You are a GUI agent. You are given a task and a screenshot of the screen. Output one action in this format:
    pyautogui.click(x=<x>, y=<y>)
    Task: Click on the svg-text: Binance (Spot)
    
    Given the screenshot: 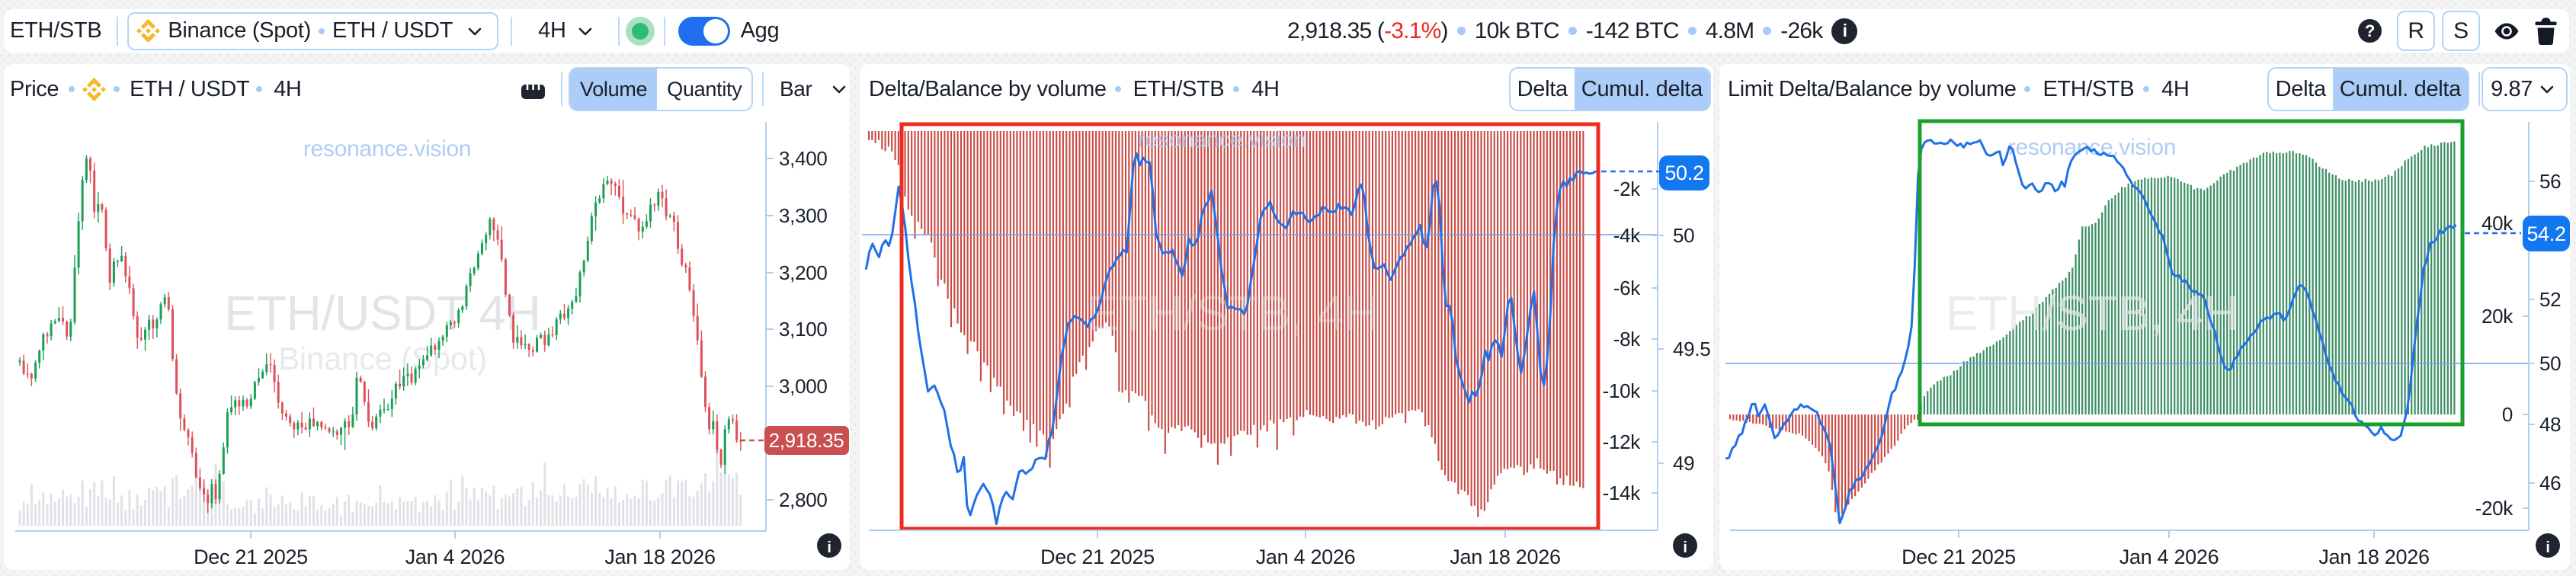 What is the action you would take?
    pyautogui.click(x=382, y=358)
    